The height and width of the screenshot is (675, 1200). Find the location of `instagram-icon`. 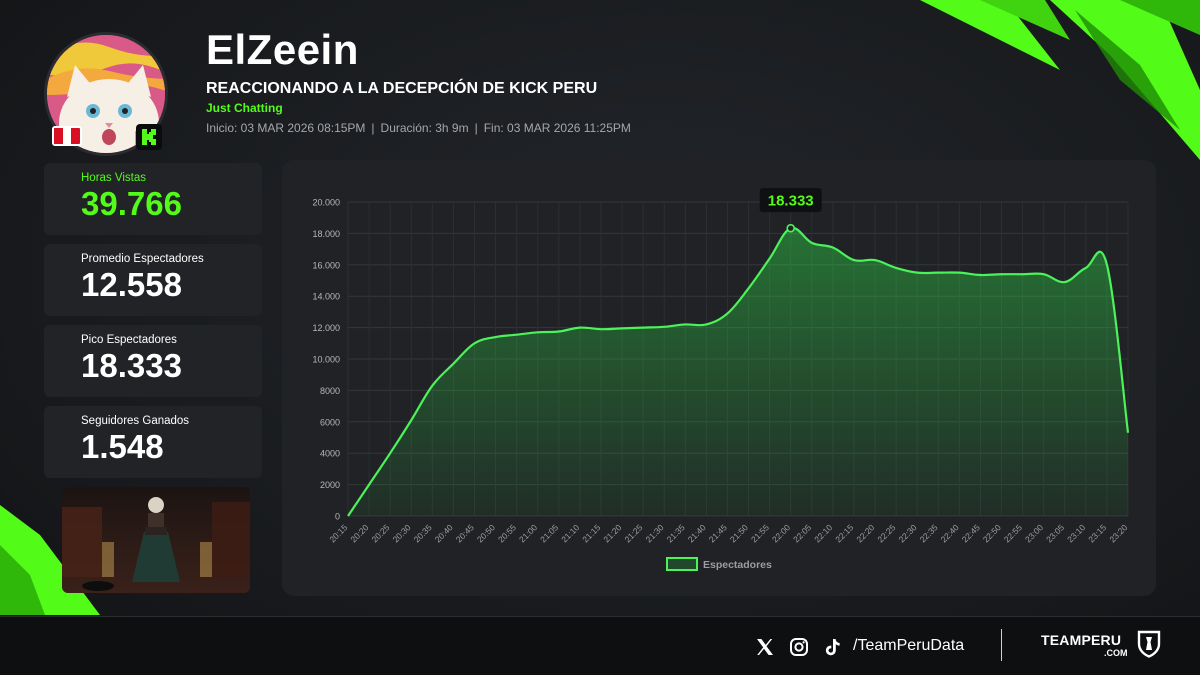

instagram-icon is located at coordinates (799, 647).